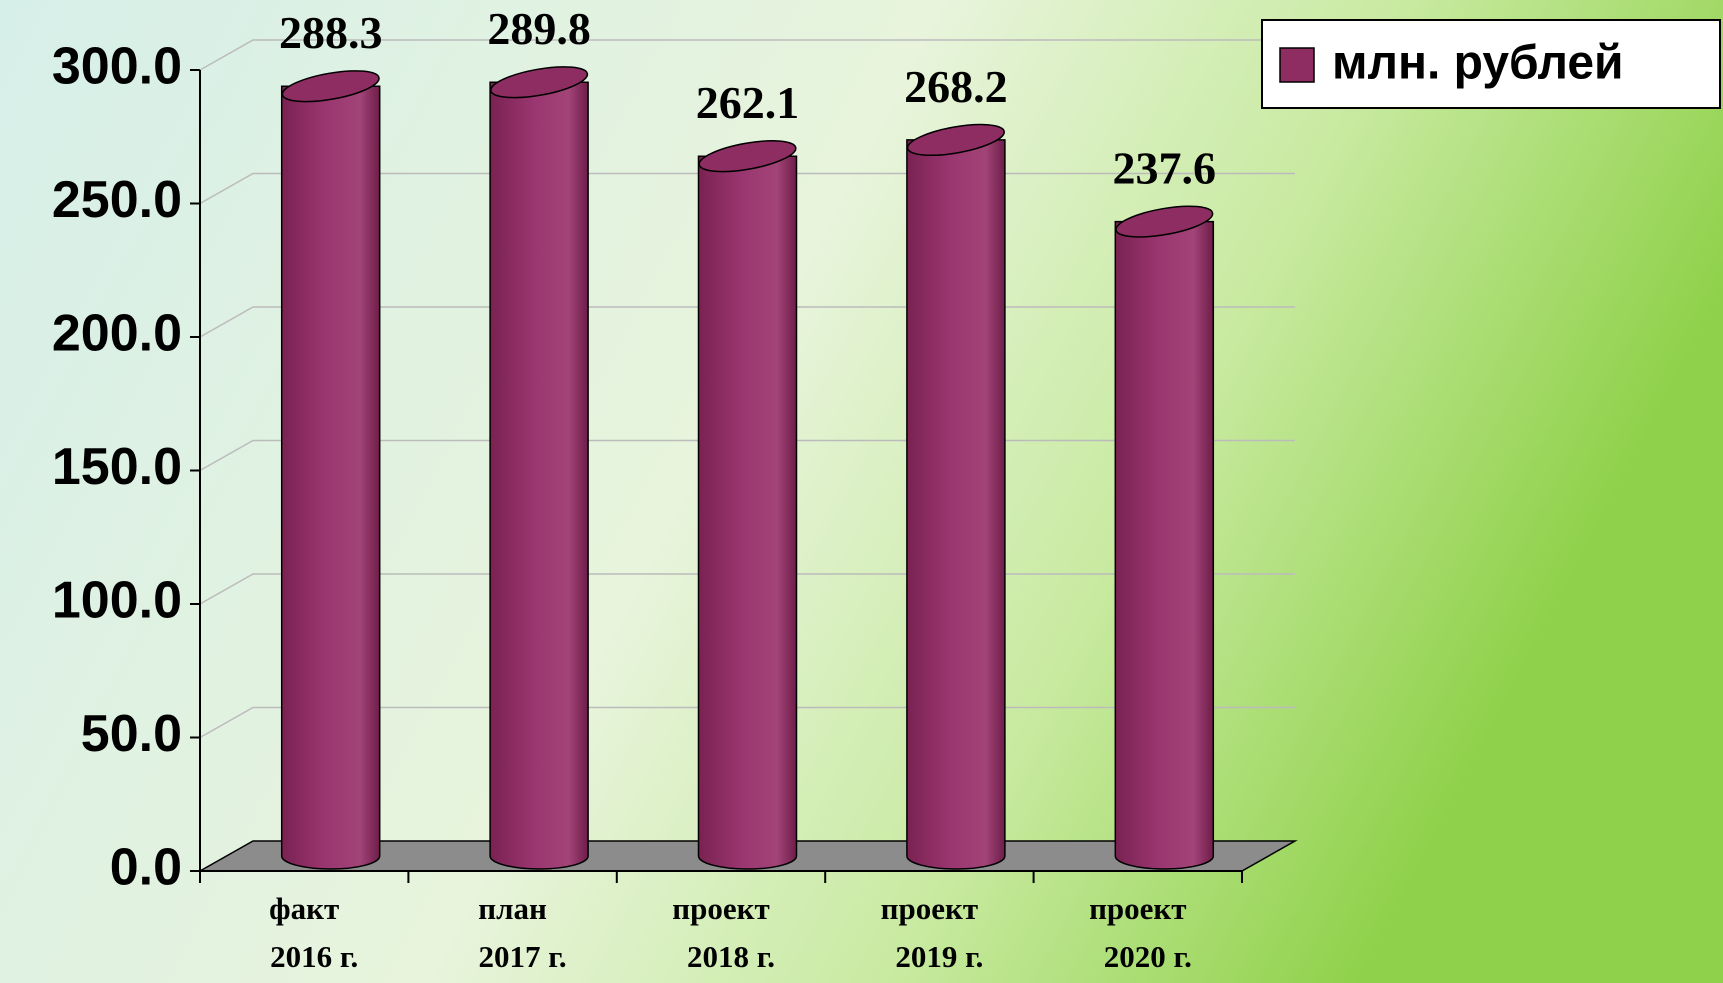 Image resolution: width=1723 pixels, height=983 pixels. I want to click on y-tick-label: 0.0, so click(146, 868).